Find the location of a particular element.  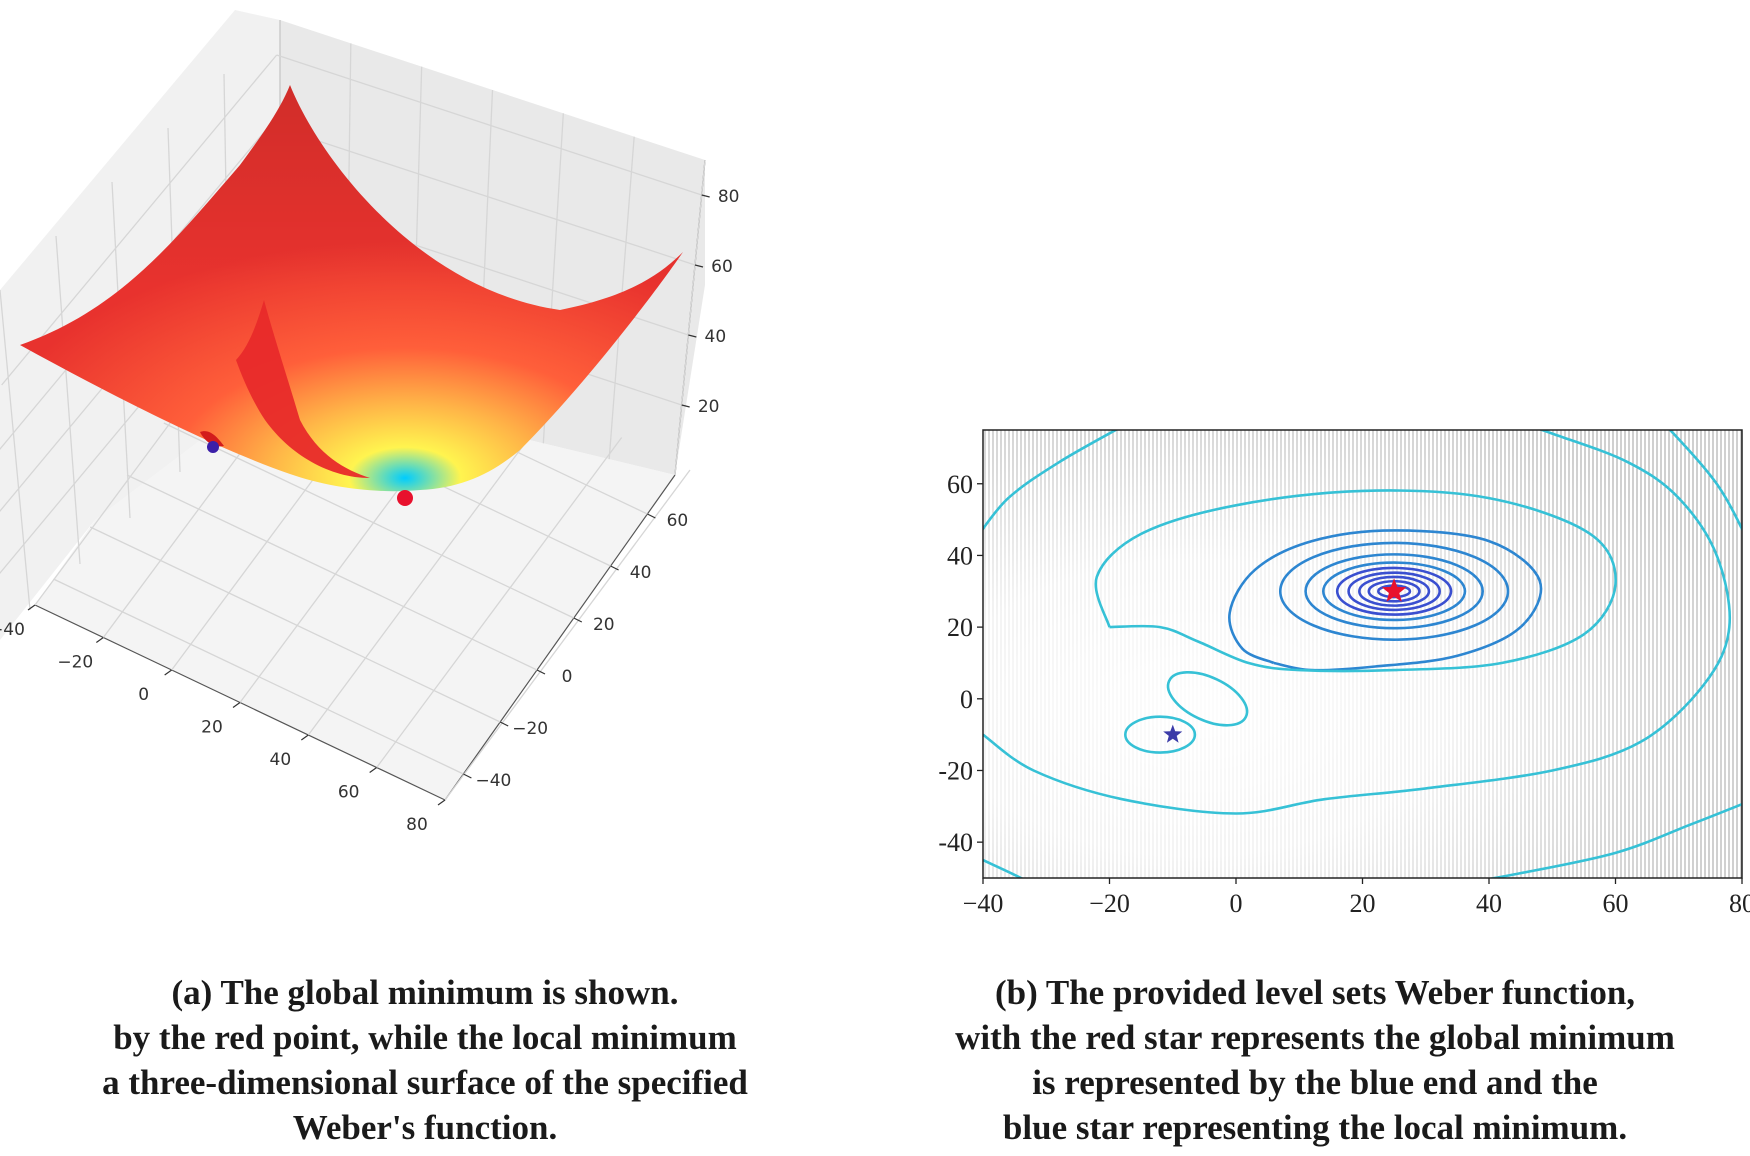

caption-a-line: (a) The global minimum is shown. is located at coordinates (425, 992).